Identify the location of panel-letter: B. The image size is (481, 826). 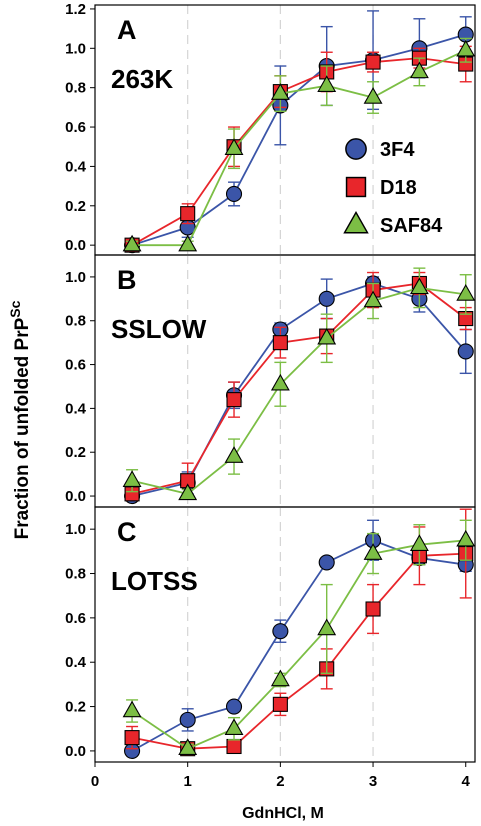
(127, 280).